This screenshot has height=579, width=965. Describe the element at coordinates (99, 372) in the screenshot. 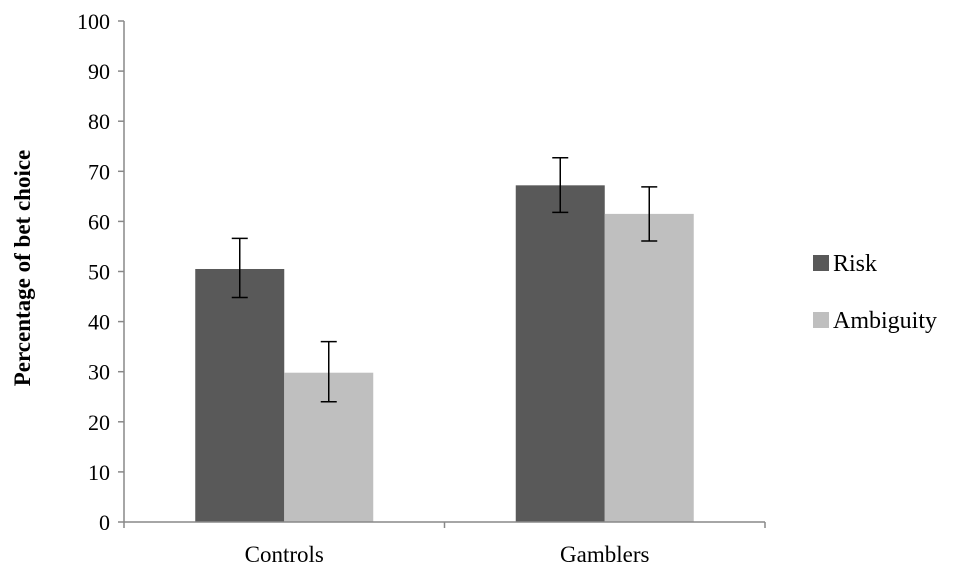

I see `y-tick-label: 30` at that location.